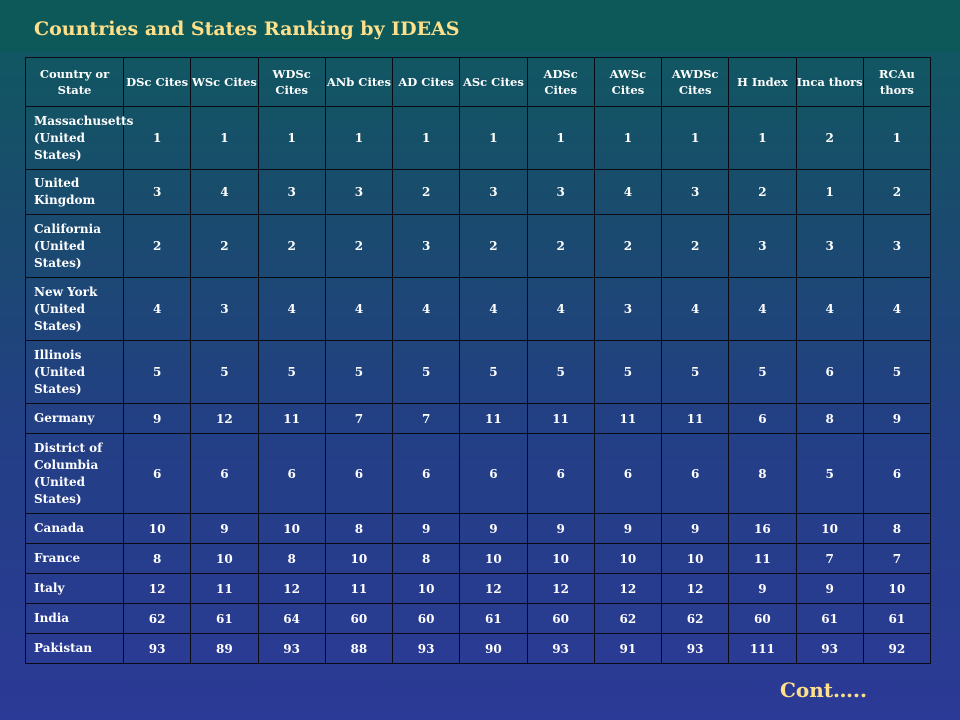  I want to click on table-cell: 16, so click(762, 528).